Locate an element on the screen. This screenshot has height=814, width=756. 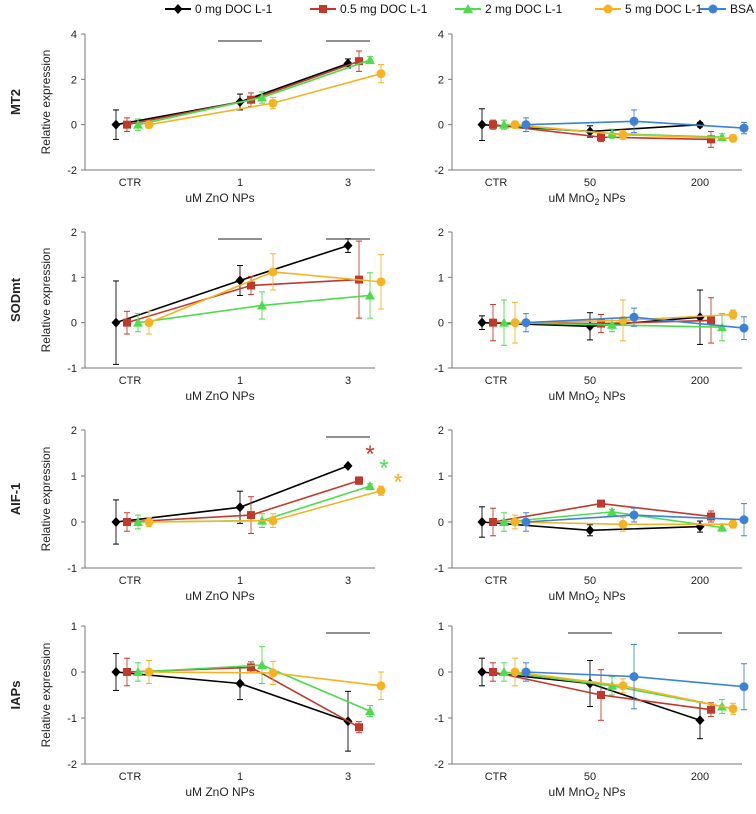
legend-label: 0.5 mg DOC L-1 is located at coordinates (384, 9).